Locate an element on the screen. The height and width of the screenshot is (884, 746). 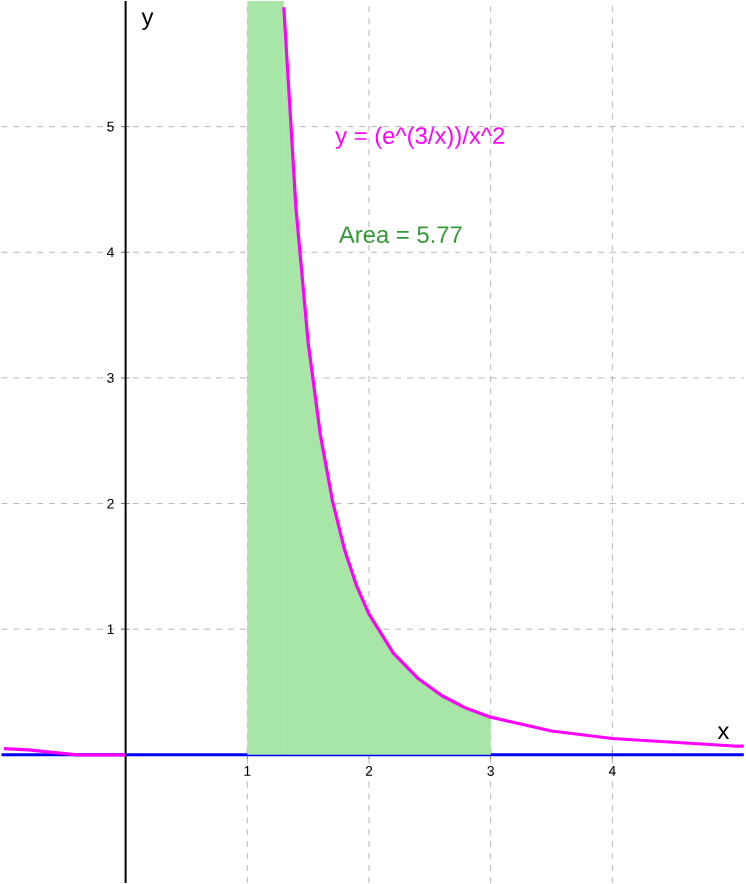
annotation: Area = 5.77 is located at coordinates (400, 235).